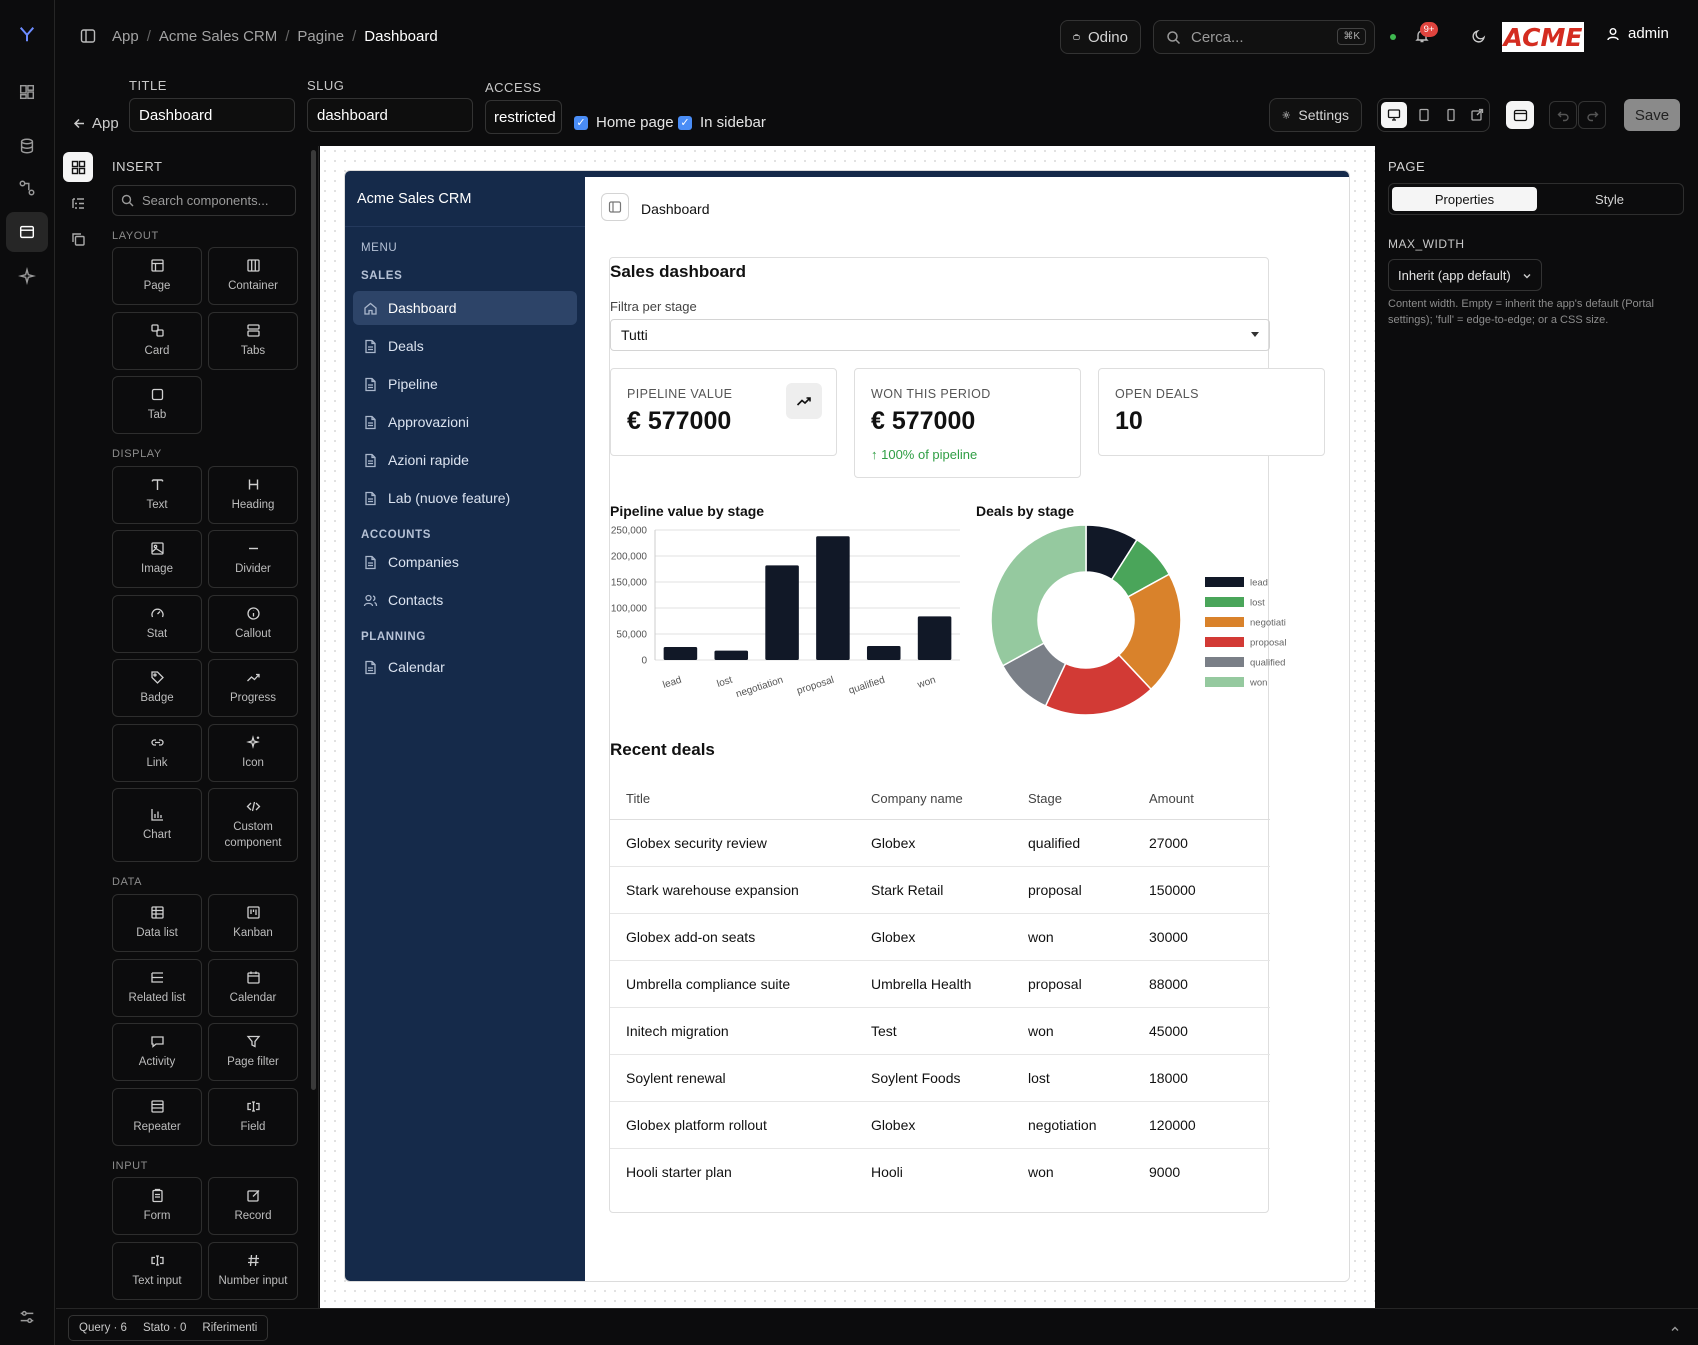 The height and width of the screenshot is (1345, 1698). Describe the element at coordinates (1045, 798) in the screenshot. I see `column-stage: Stage` at that location.